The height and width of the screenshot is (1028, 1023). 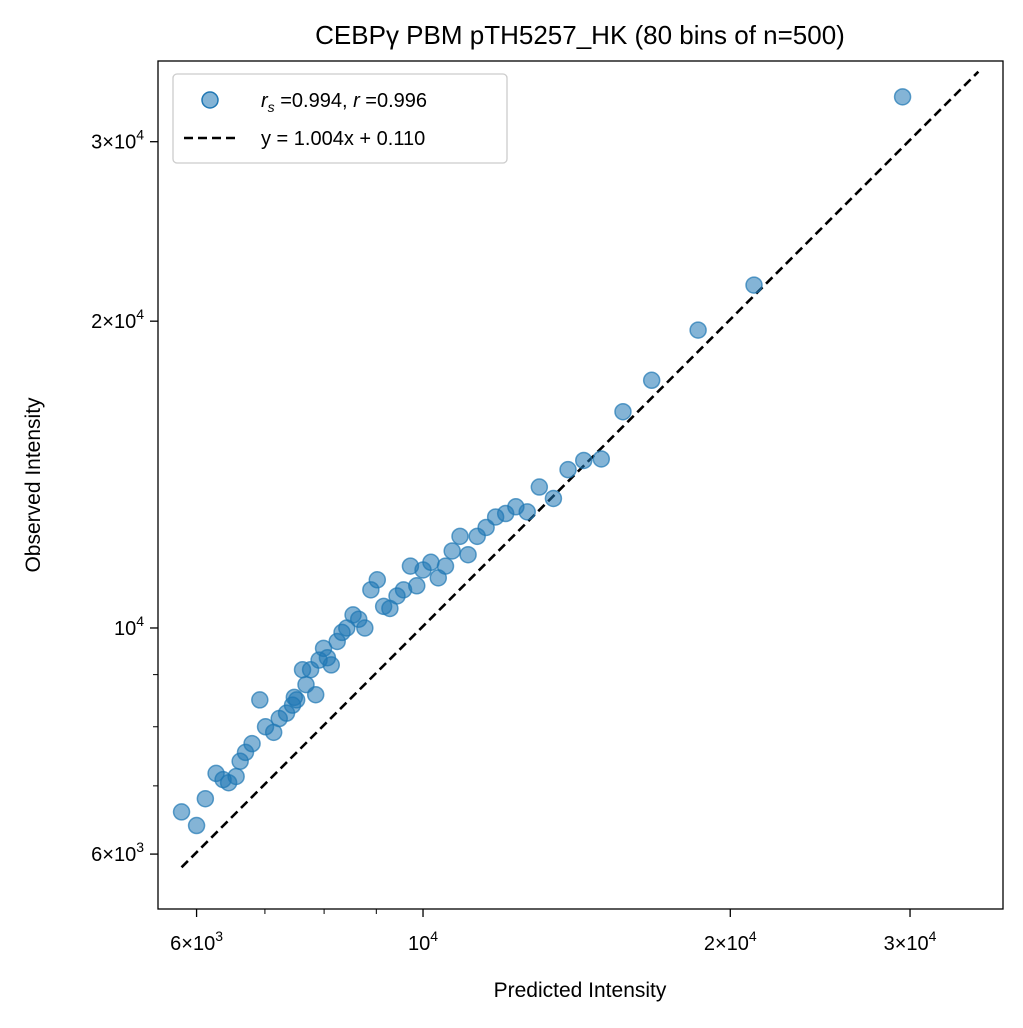 I want to click on x-tick-label: 3×10⁴, so click(x=910, y=941).